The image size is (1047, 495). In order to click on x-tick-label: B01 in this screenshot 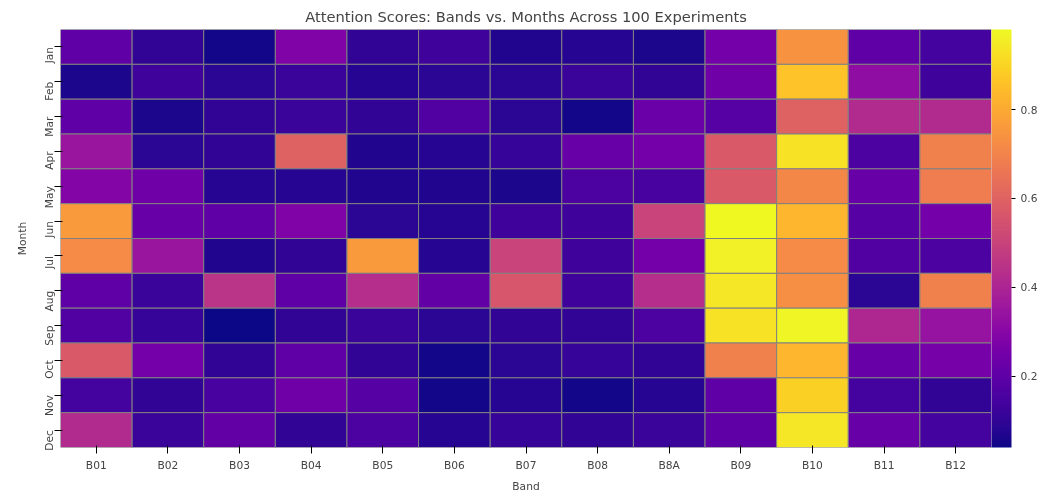, I will do `click(96, 465)`.